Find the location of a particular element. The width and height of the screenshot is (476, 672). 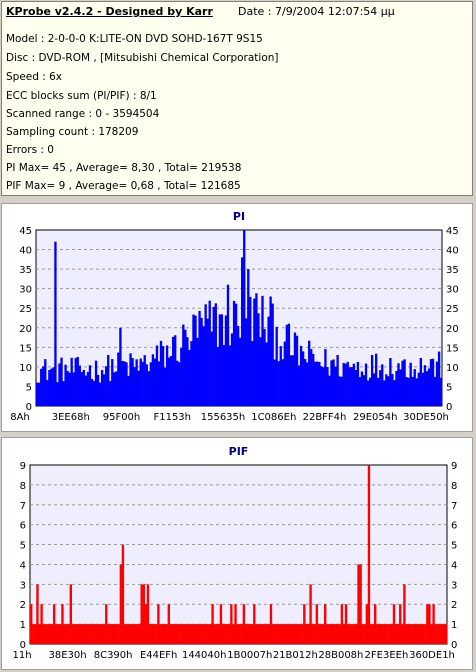

info-errors: Errors : 0 is located at coordinates (30, 150).